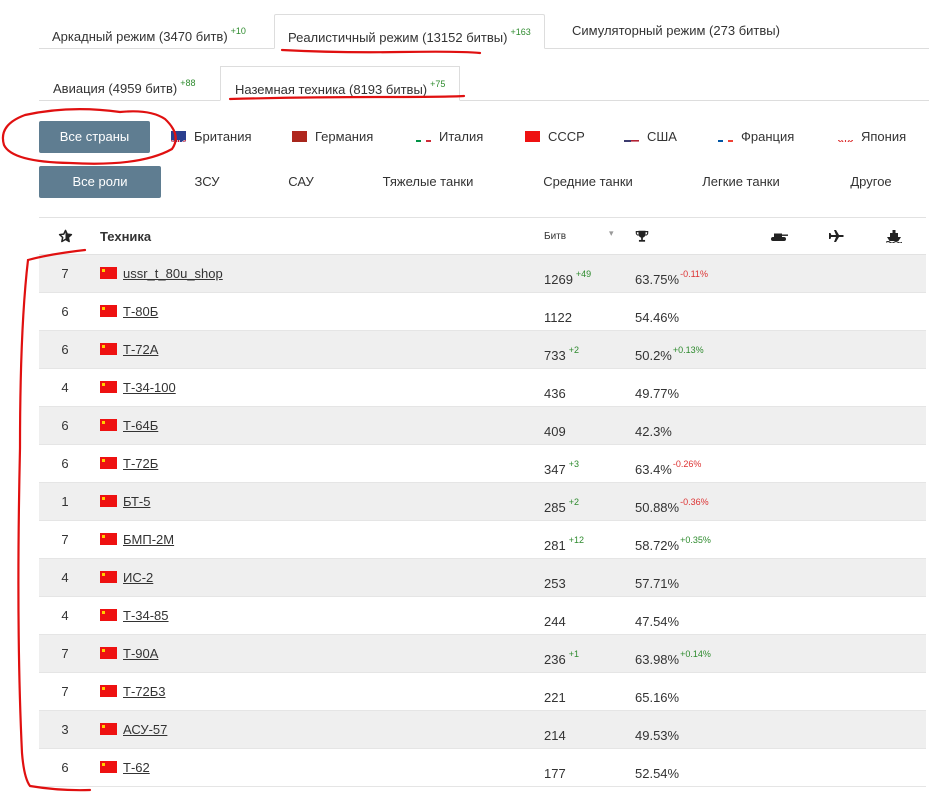 The height and width of the screenshot is (793, 929). Describe the element at coordinates (100, 182) in the screenshot. I see `all-roles-button: Все роли` at that location.